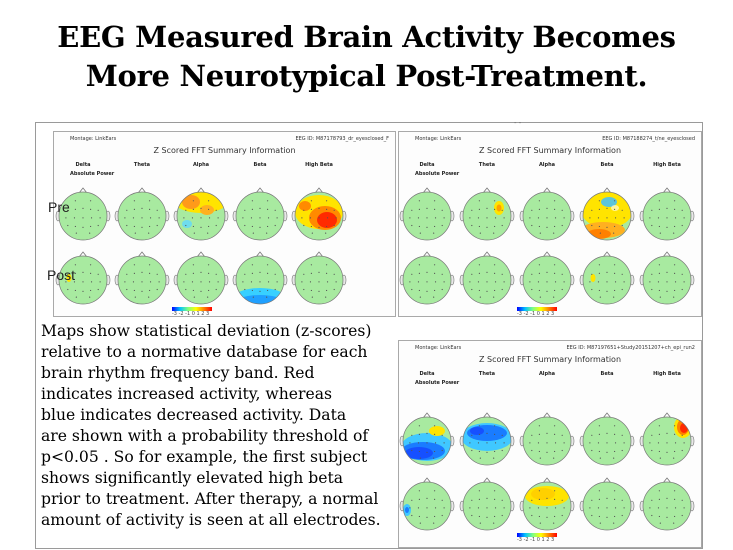 This screenshot has width=733, height=550. Describe the element at coordinates (178, 373) in the screenshot. I see `caption-line: brain rhythm frequency band. Red` at that location.